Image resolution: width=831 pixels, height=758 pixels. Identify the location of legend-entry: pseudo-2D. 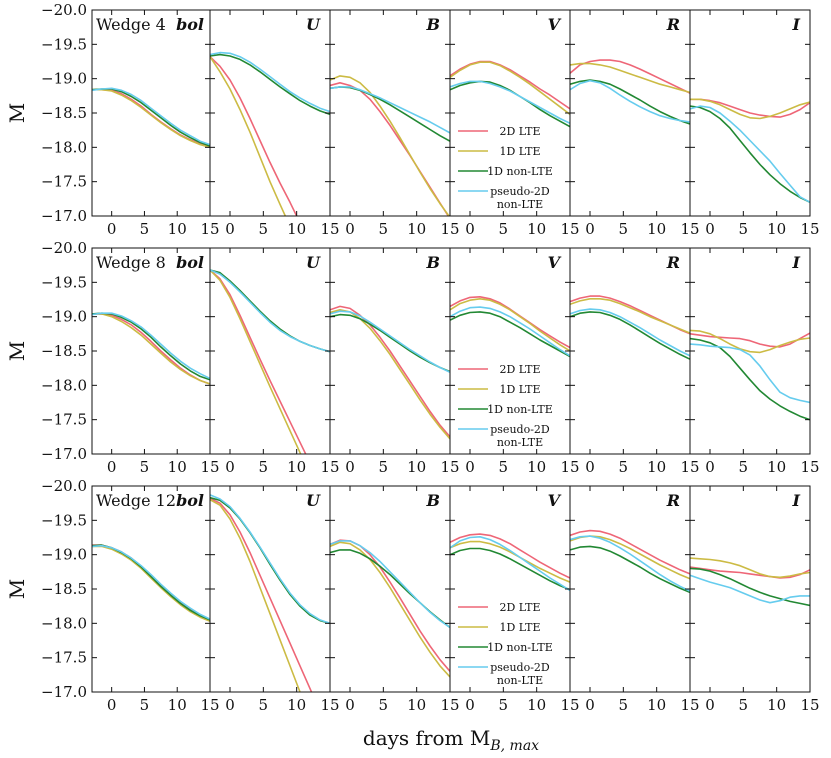
(520, 667).